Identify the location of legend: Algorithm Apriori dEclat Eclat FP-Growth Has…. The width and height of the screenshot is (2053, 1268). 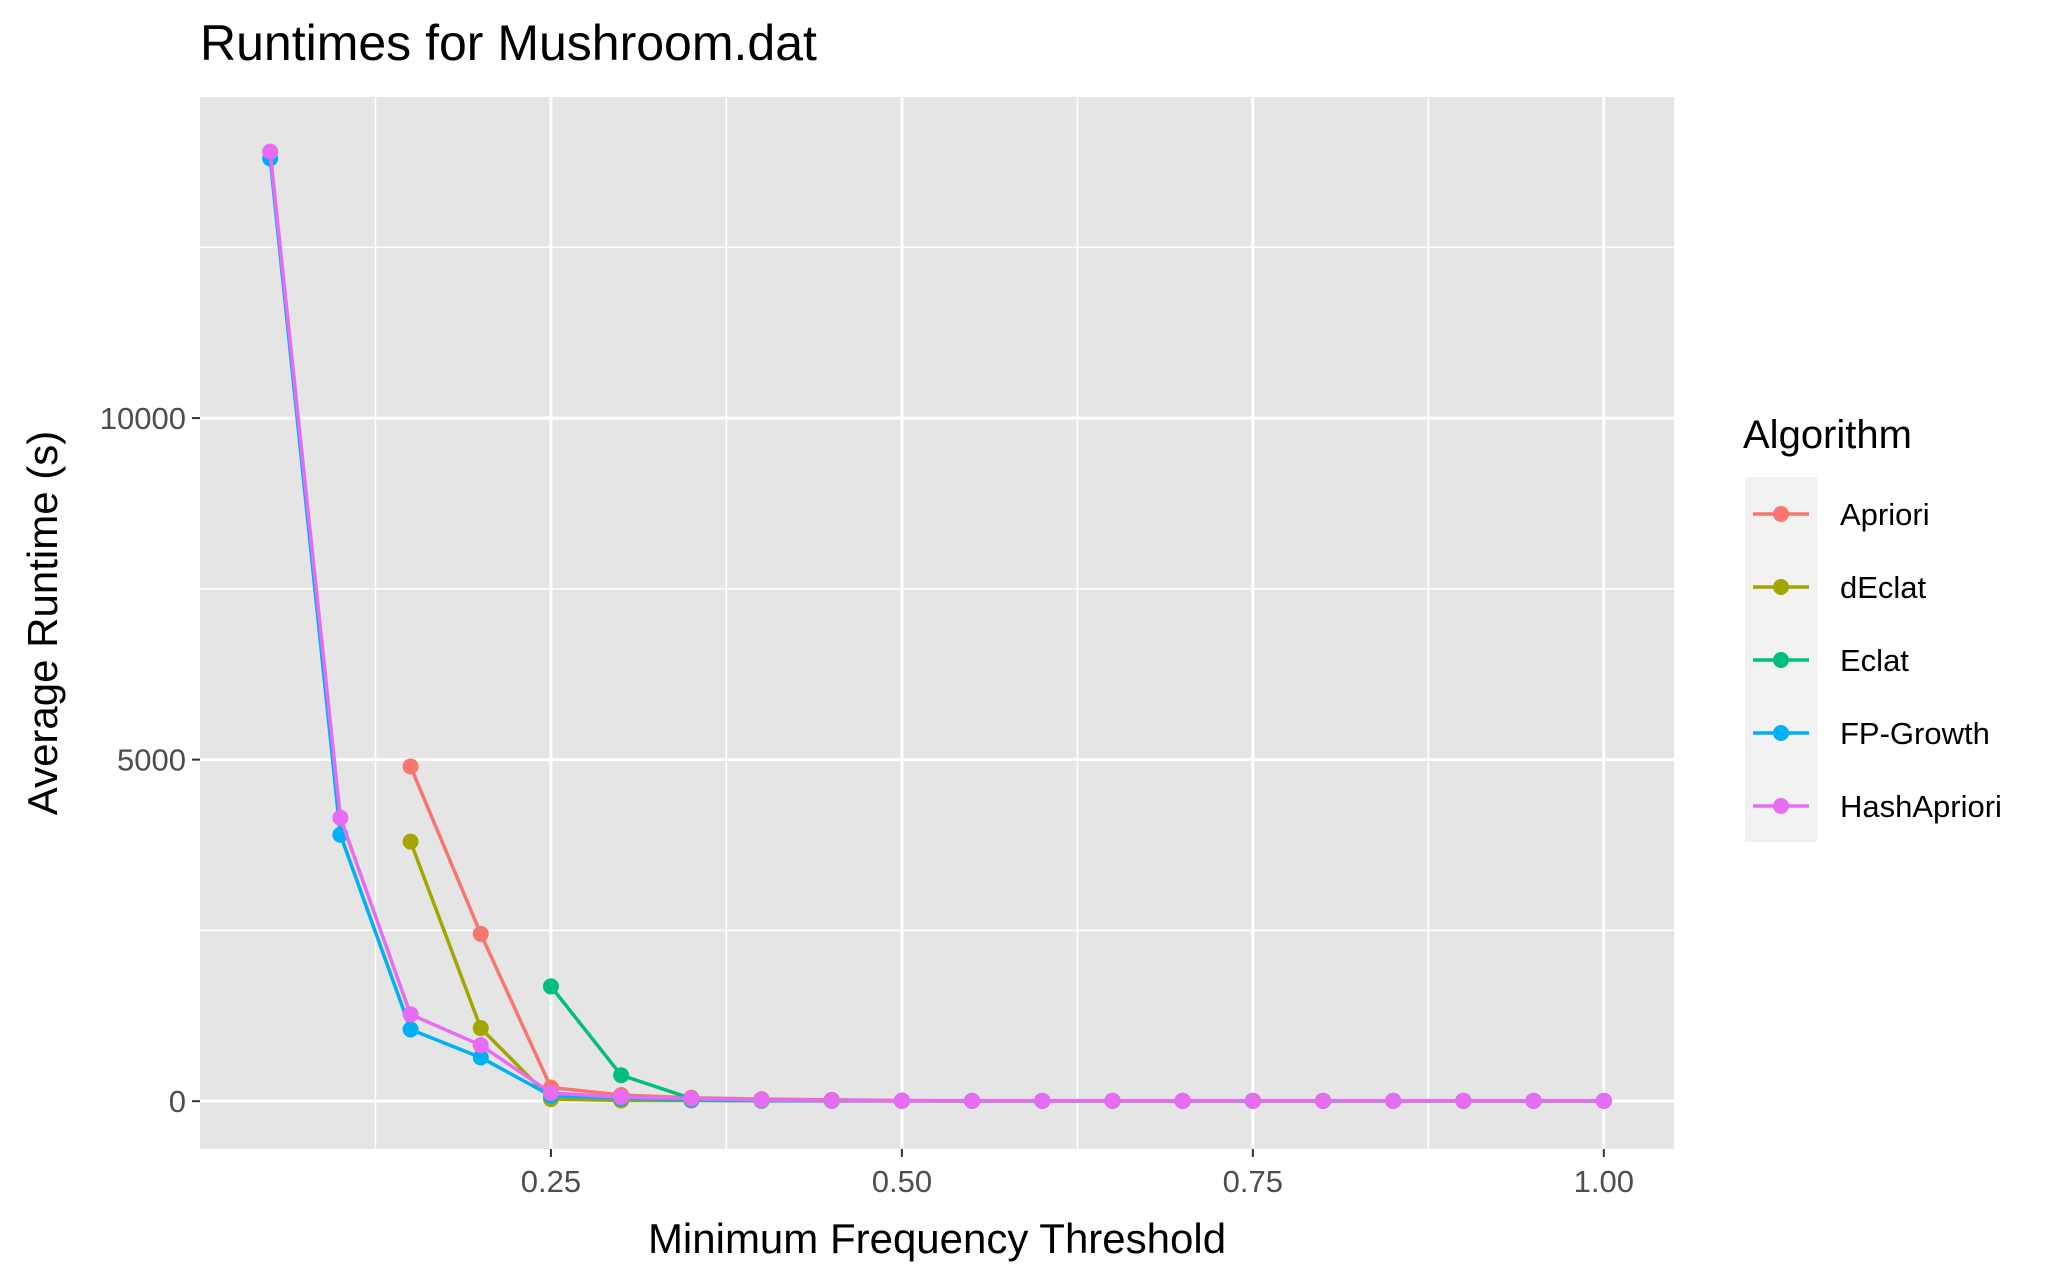
(1872, 627).